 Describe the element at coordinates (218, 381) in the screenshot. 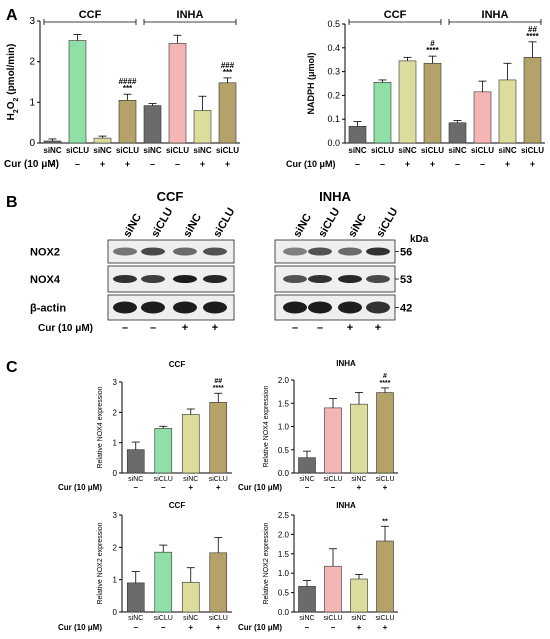

I see `significance-label: ##` at that location.